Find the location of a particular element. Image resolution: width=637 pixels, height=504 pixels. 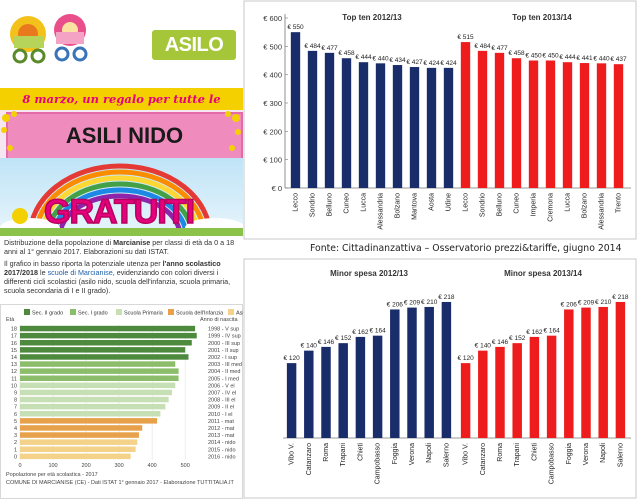

age-label: 9 is located at coordinates (15, 394).